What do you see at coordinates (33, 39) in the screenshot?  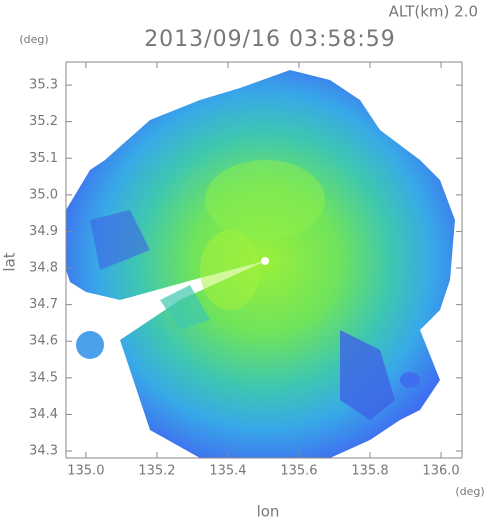 I see `y-unit: (deg)` at bounding box center [33, 39].